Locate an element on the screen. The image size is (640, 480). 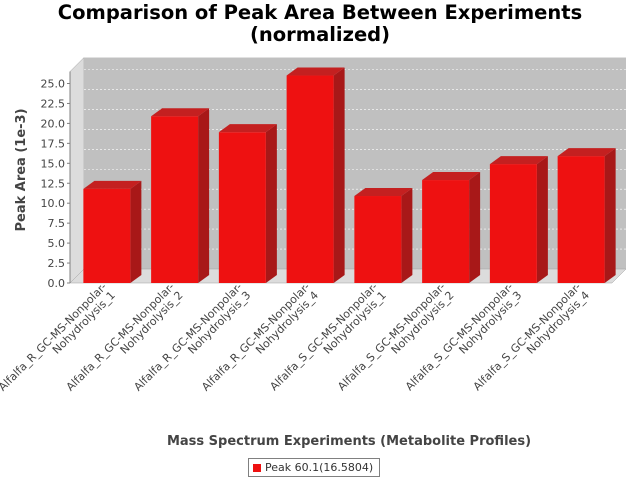
x-tick-label: Alfalfa_R_GC-MS-Nonpolar-Nohydrolysis_1 is located at coordinates (59, 336).